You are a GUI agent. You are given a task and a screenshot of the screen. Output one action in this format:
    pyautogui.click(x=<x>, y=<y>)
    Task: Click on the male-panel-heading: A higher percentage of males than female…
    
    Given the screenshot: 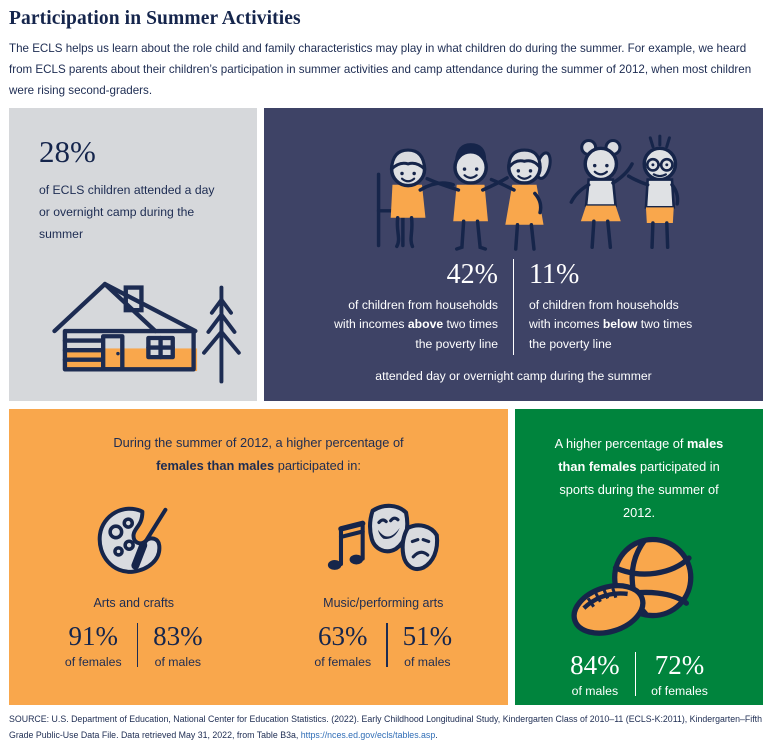 What is the action you would take?
    pyautogui.click(x=639, y=478)
    